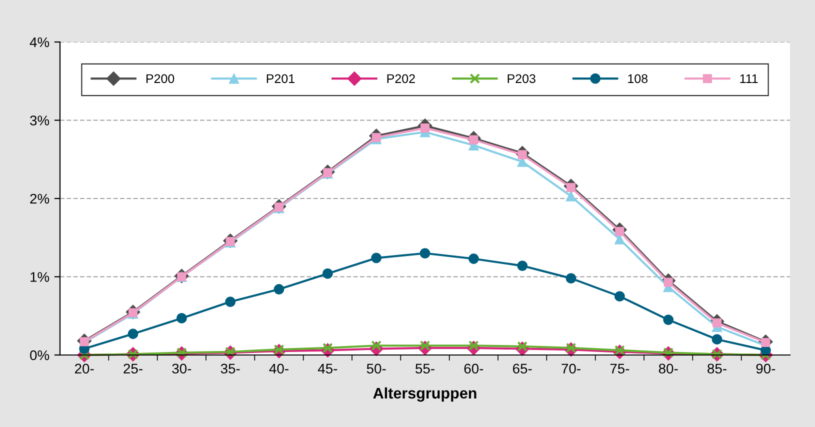 Image resolution: width=815 pixels, height=427 pixels. Describe the element at coordinates (766, 369) in the screenshot. I see `x-tick-label: 90-` at that location.